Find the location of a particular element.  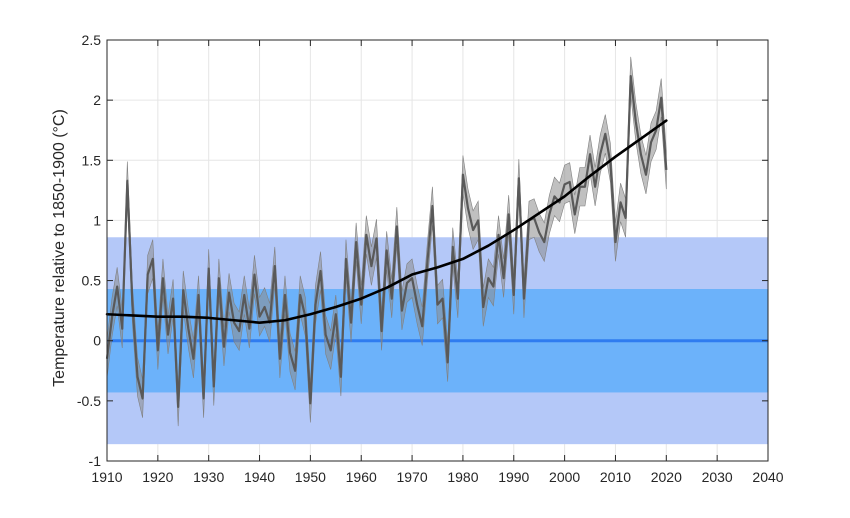

y-tick-label: 2 is located at coordinates (97, 100).